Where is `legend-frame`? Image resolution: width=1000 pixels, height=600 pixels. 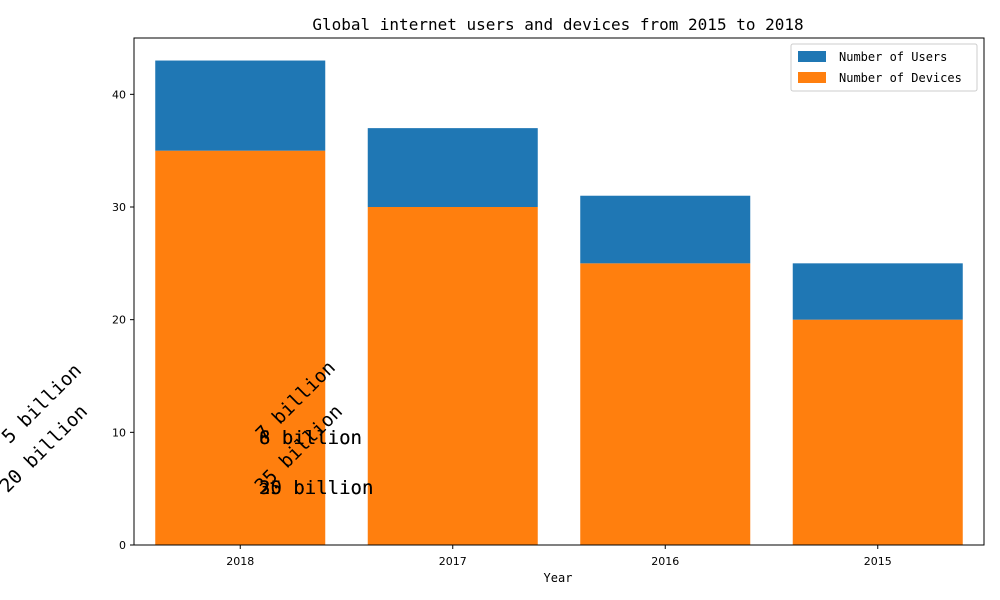 legend-frame is located at coordinates (884, 67).